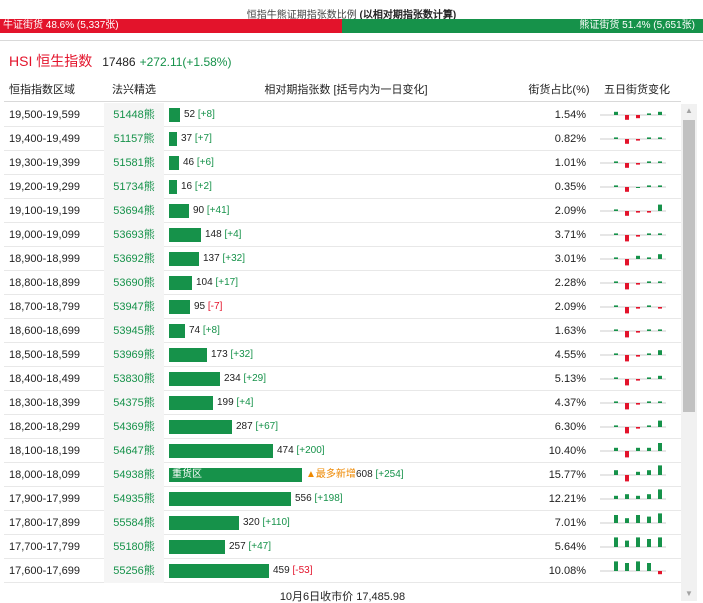  What do you see at coordinates (134, 523) in the screenshot?
I see `warrant-code-link: 55584熊` at bounding box center [134, 523].